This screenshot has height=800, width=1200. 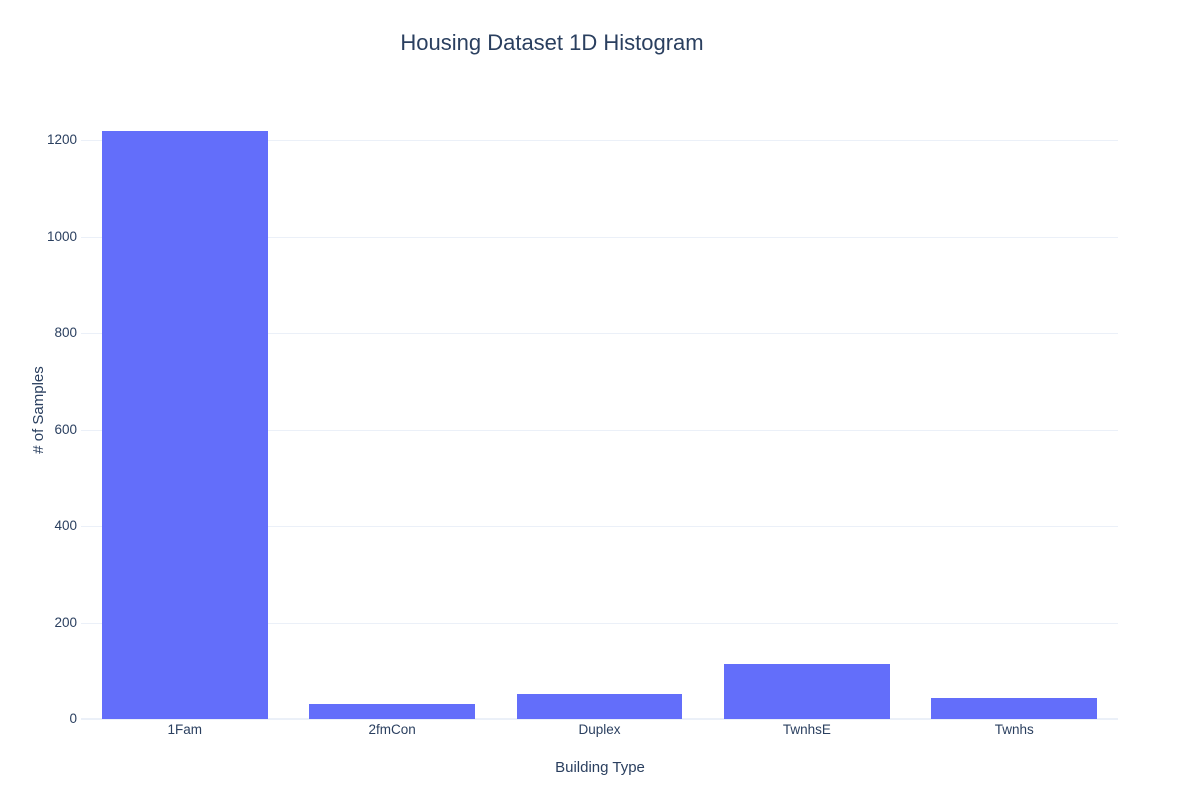 I want to click on y-axis-title: # of Samples, so click(x=38, y=410).